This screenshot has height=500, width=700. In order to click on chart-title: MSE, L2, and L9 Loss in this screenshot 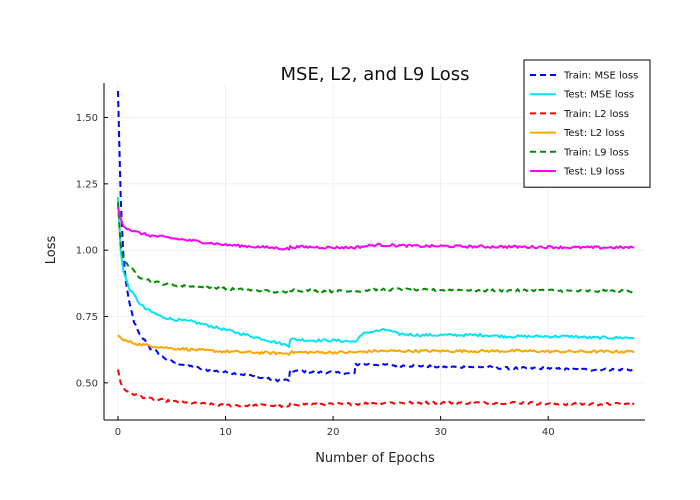, I will do `click(375, 74)`.